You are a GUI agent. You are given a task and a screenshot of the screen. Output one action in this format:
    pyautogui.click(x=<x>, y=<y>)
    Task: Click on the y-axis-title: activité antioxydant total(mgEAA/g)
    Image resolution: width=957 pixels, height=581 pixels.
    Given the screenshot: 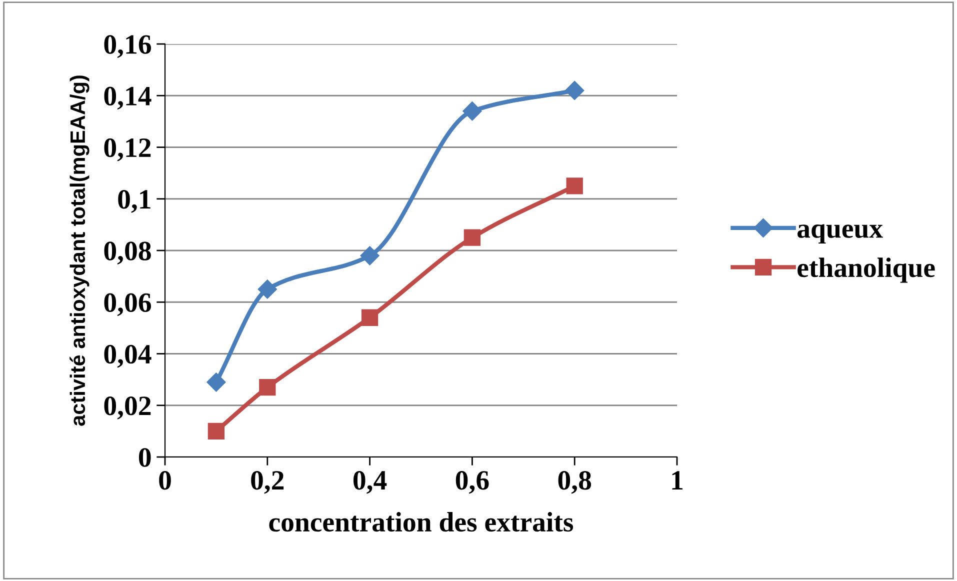 What is the action you would take?
    pyautogui.click(x=80, y=251)
    